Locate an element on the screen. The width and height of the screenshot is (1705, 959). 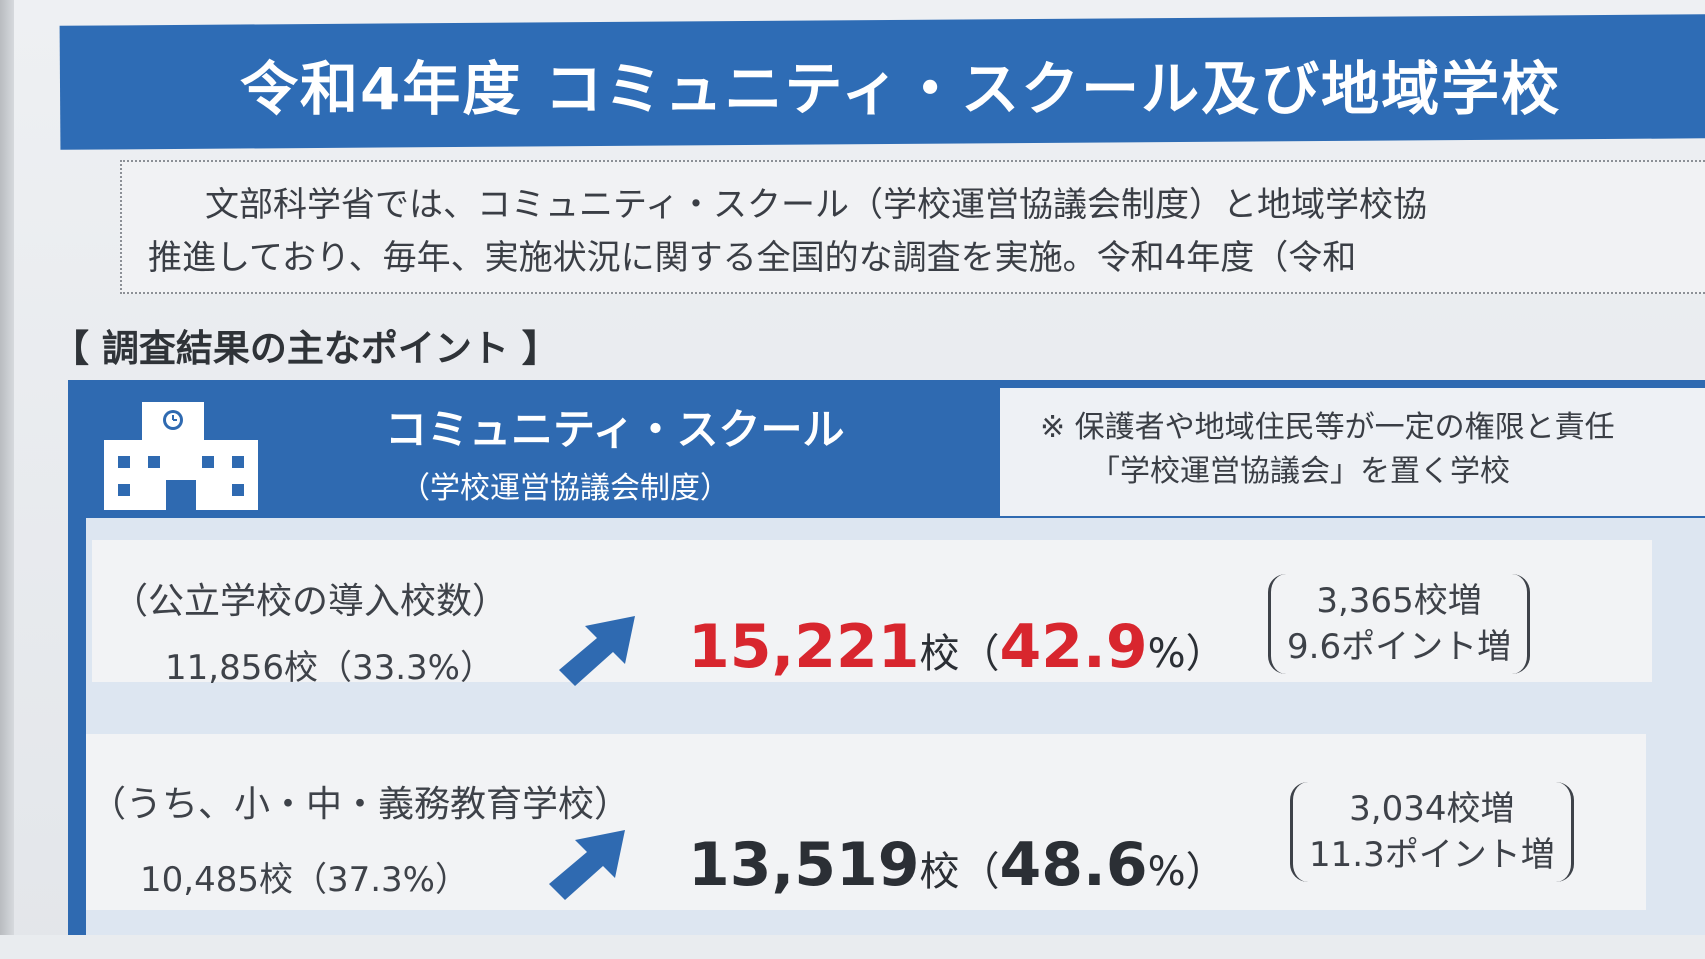
page-bottom-edge is located at coordinates (852, 947).